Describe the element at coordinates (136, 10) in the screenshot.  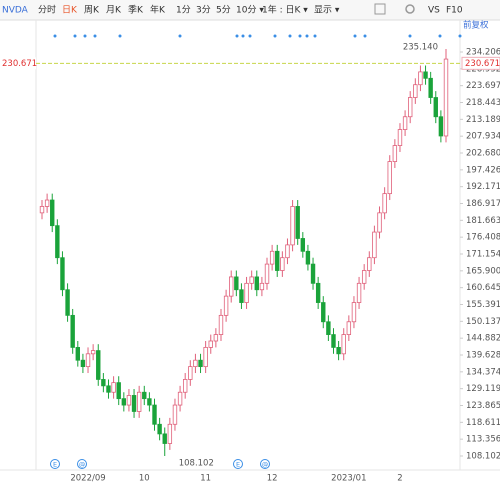
I see `toolbar-item: 季K` at that location.